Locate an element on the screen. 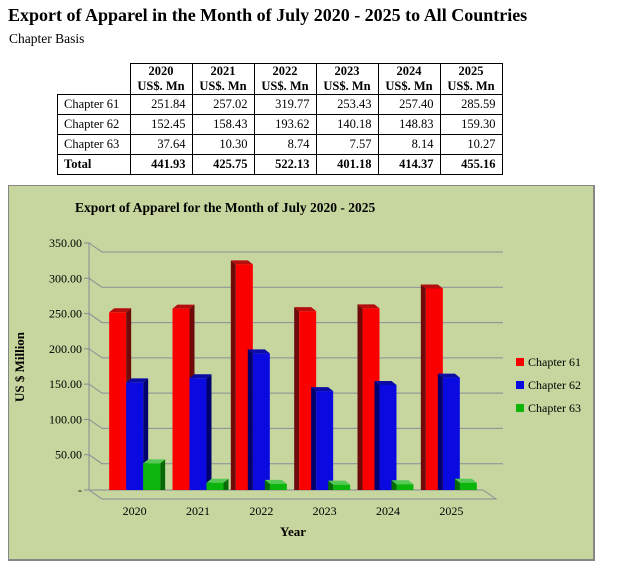 The height and width of the screenshot is (574, 617). year-label: 2024 is located at coordinates (409, 71).